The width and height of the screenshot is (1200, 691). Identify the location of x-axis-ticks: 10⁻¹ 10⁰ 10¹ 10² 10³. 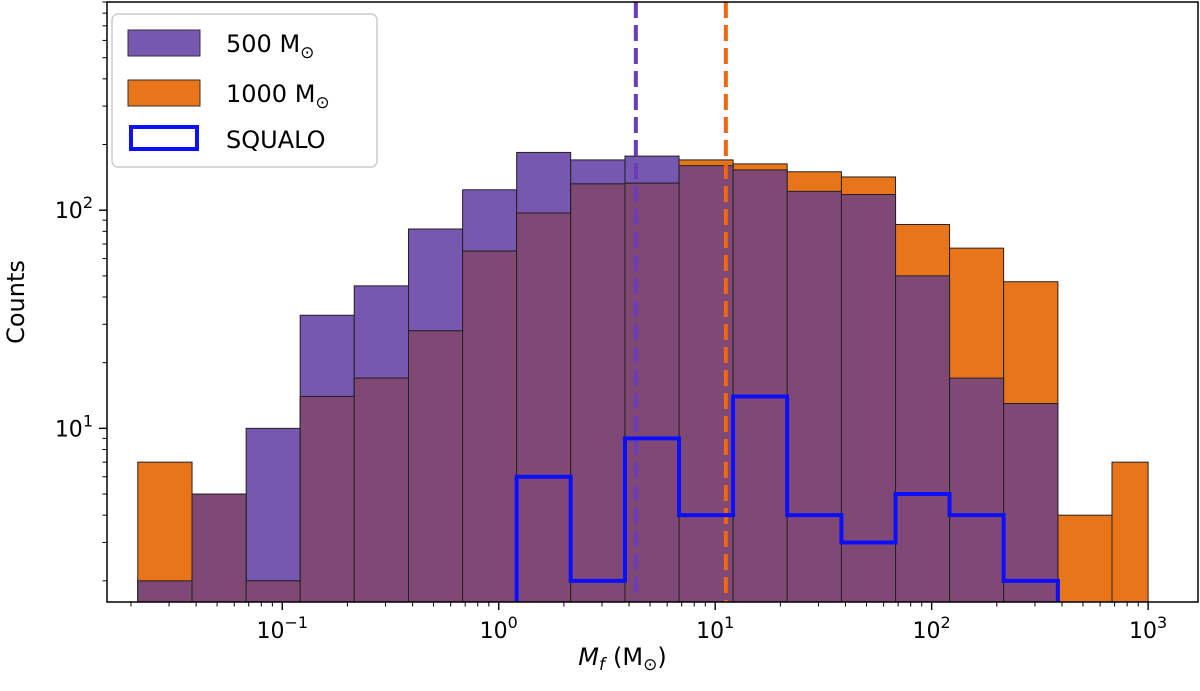
(648, 623).